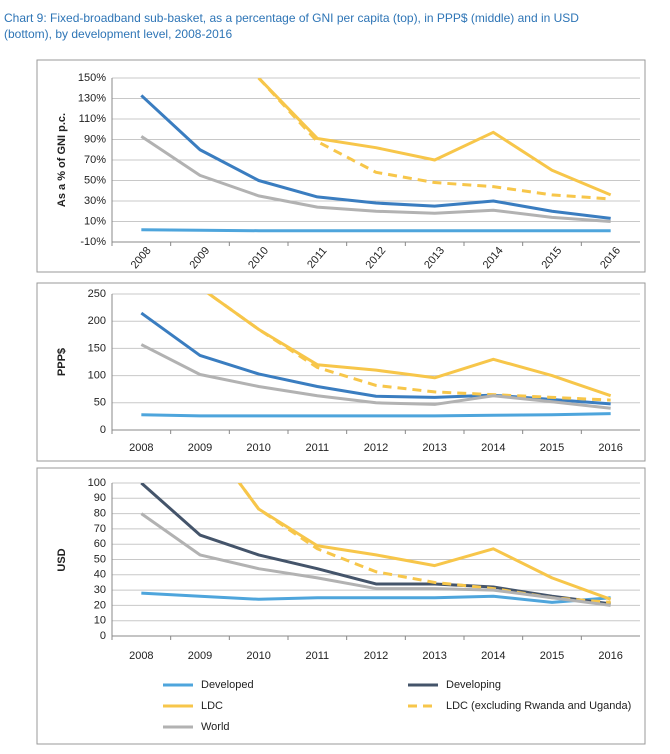  What do you see at coordinates (97, 321) in the screenshot?
I see `y-tick-label: 200` at bounding box center [97, 321].